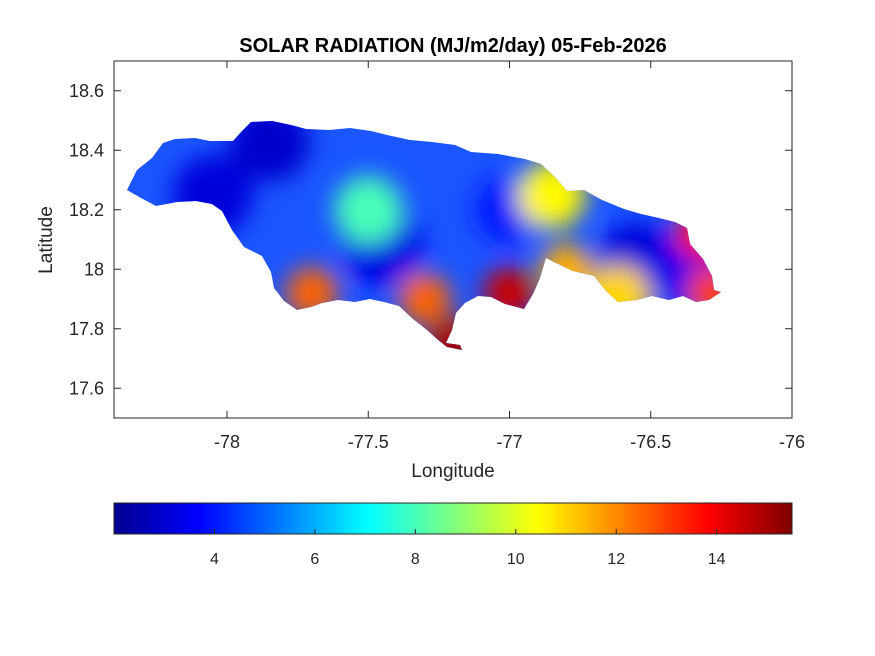  Describe the element at coordinates (214, 559) in the screenshot. I see `colorbar-tick-label: 4` at that location.